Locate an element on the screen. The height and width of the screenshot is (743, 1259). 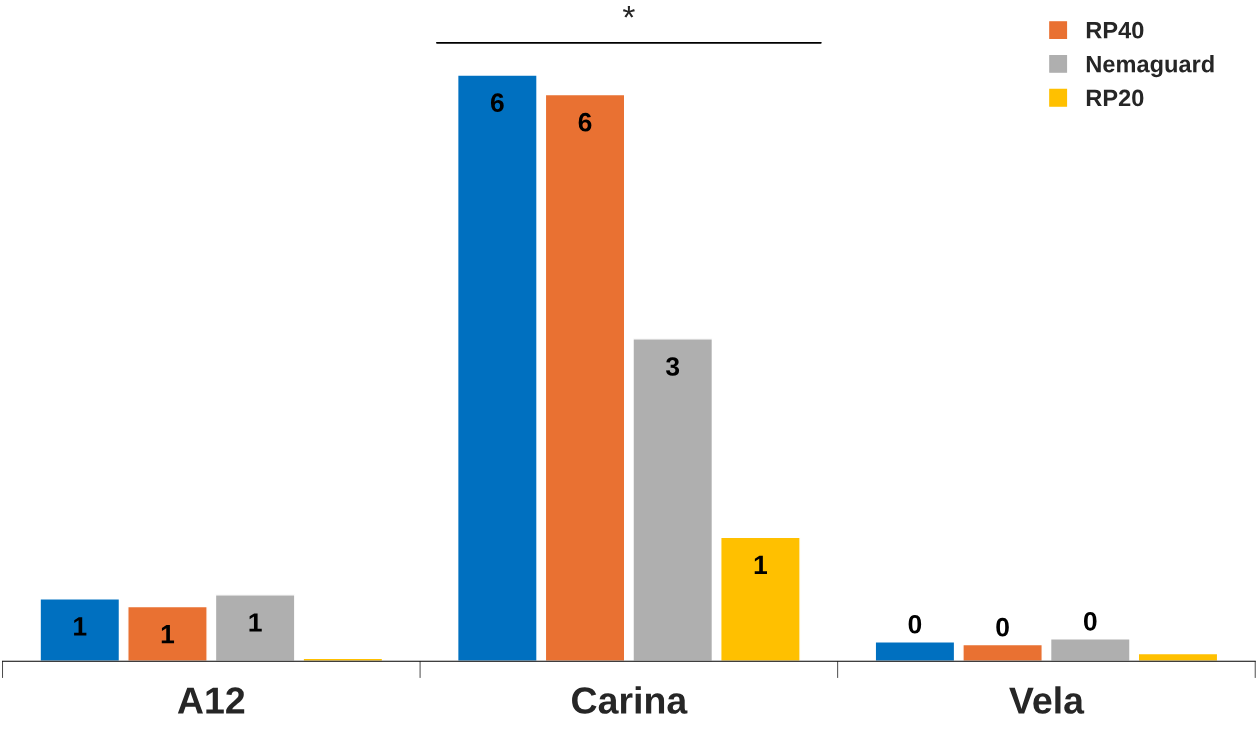
legend-label: RP40 is located at coordinates (1115, 30).